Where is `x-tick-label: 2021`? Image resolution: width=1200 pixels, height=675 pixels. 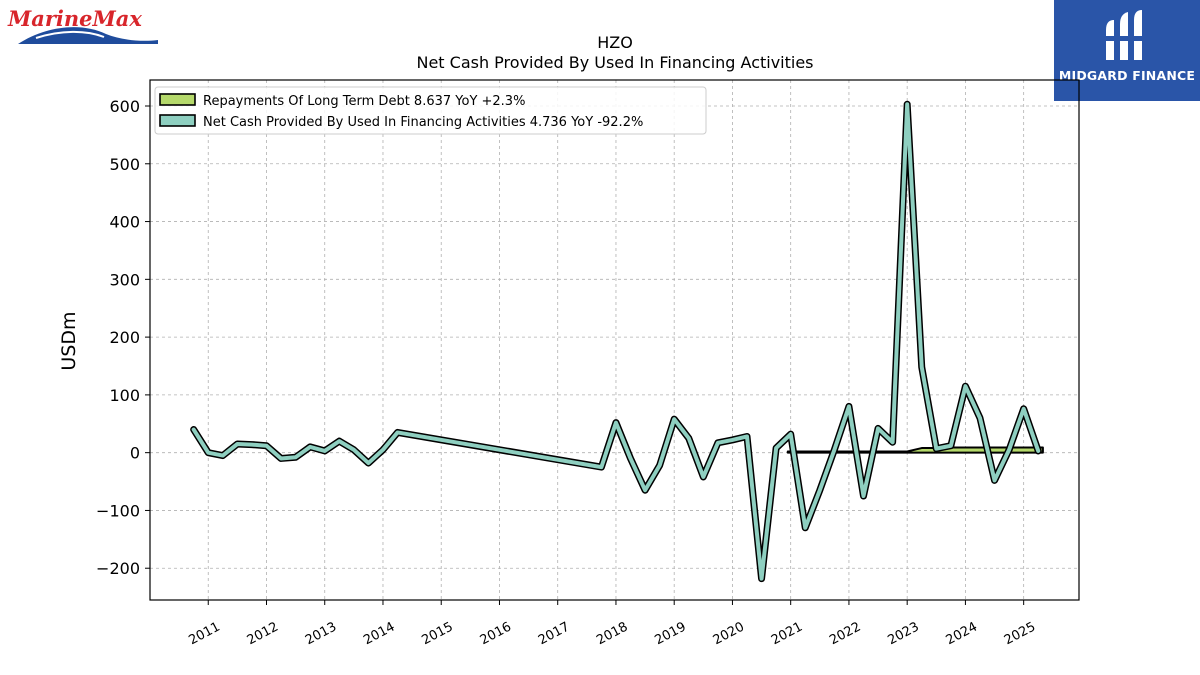 x-tick-label: 2021 is located at coordinates (787, 634).